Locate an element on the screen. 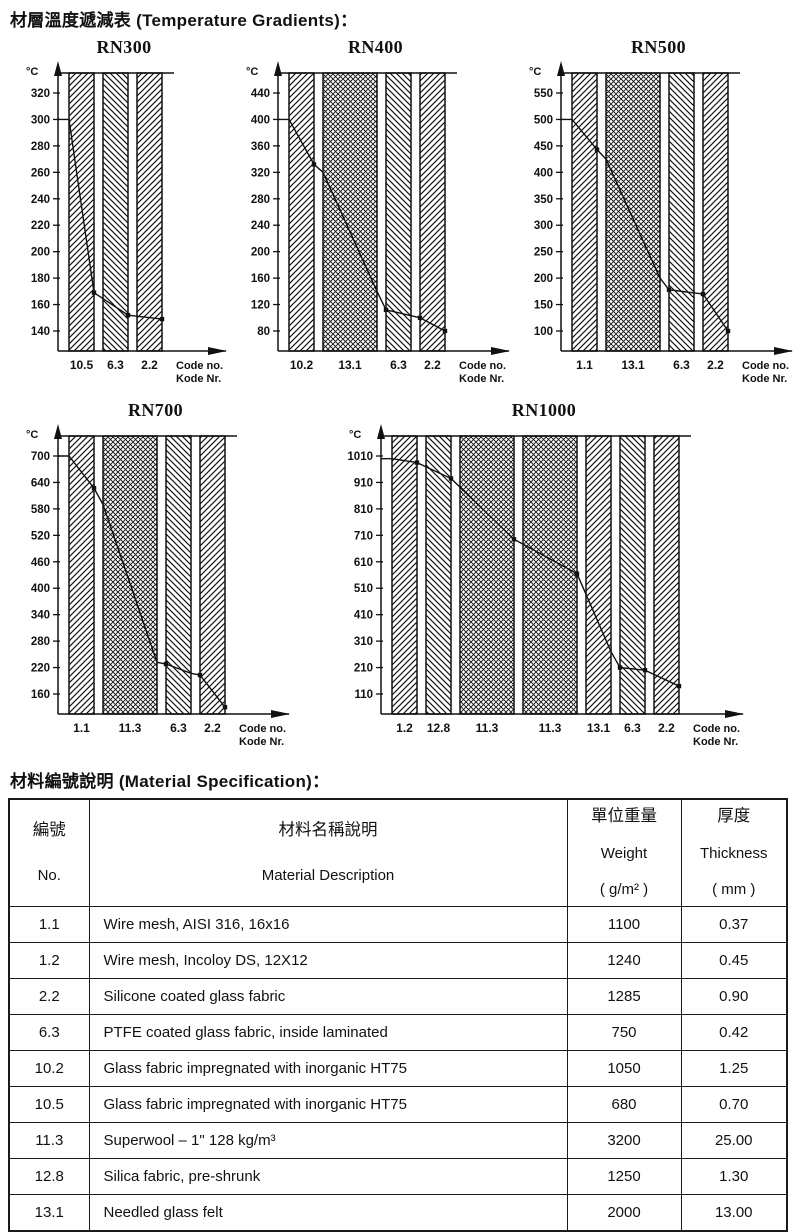 This screenshot has width=796, height=1232. thickness-cell: 0.37 is located at coordinates (734, 924).